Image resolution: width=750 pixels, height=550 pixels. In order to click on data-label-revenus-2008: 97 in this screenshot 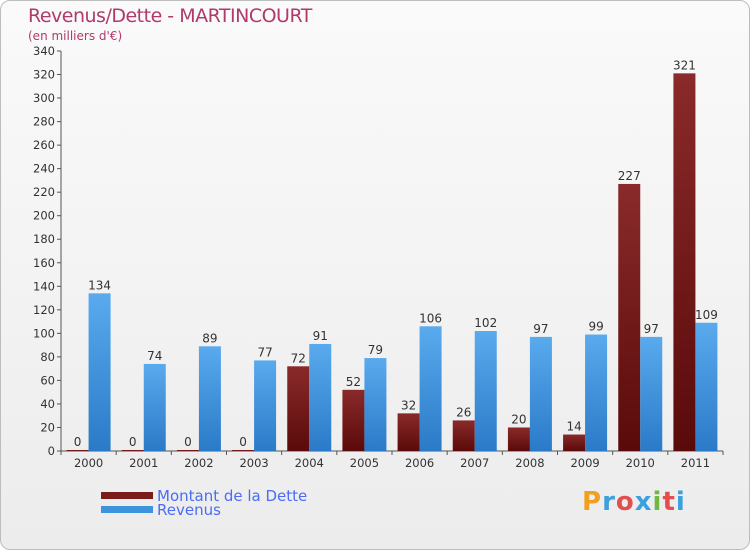, I will do `click(540, 329)`.